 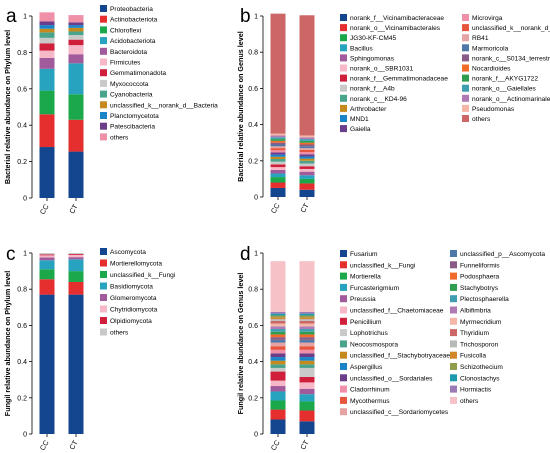 What do you see at coordinates (490, 48) in the screenshot?
I see `legend-label: Marmoricola` at bounding box center [490, 48].